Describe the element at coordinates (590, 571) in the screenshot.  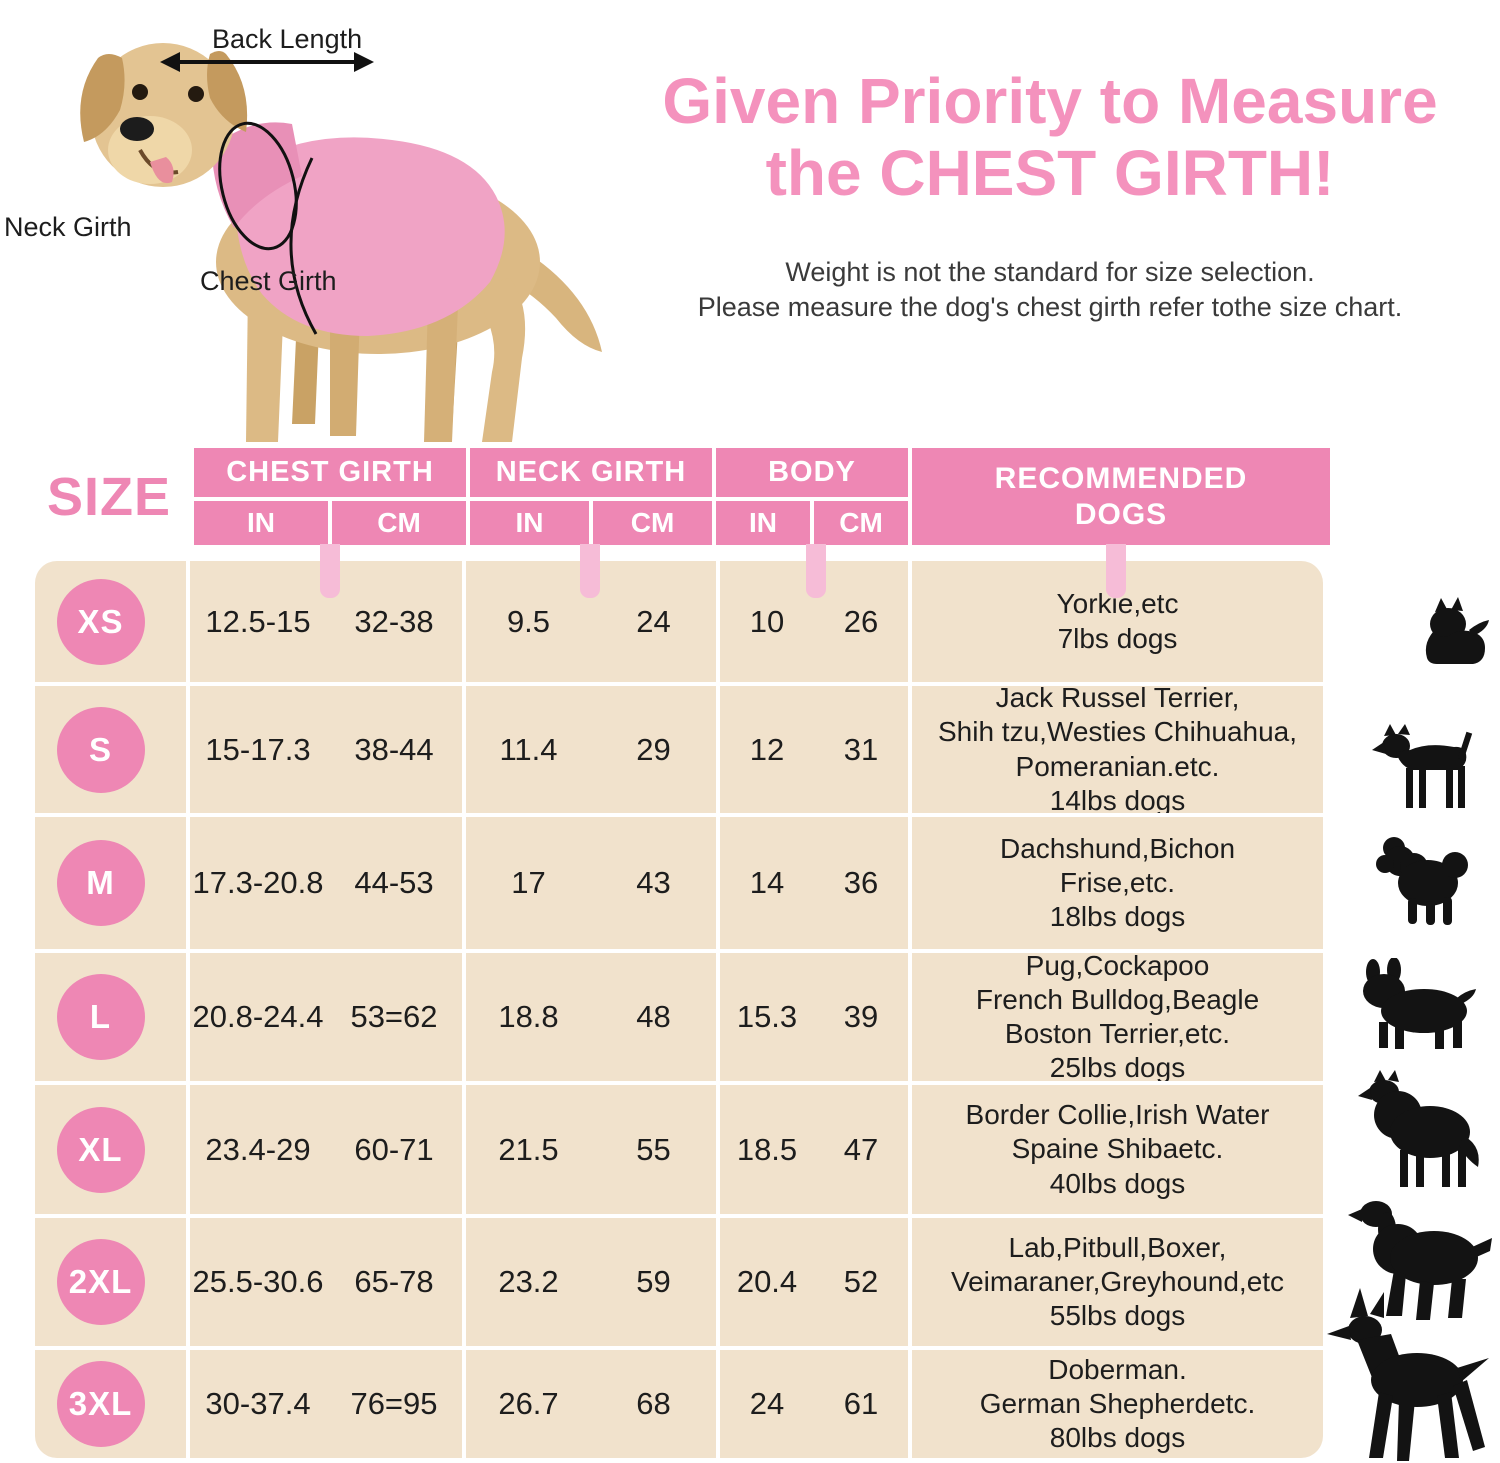
I see `pink-tab-neck` at that location.